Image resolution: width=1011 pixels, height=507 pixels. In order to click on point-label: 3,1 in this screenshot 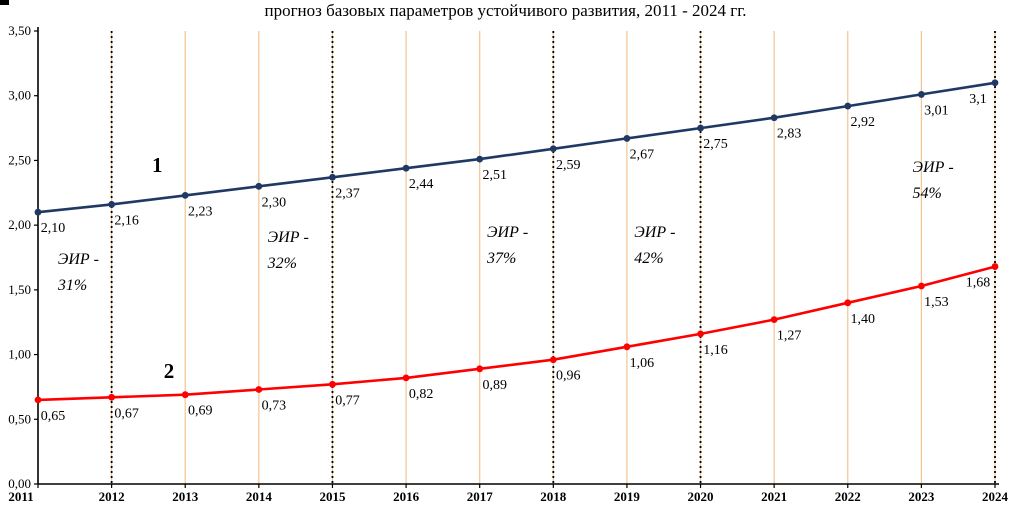, I will do `click(978, 99)`.